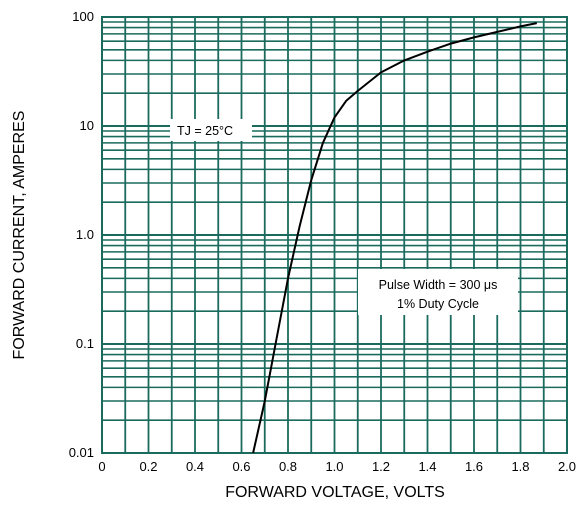  What do you see at coordinates (85, 234) in the screenshot?
I see `y-tick-label: 1.0` at bounding box center [85, 234].